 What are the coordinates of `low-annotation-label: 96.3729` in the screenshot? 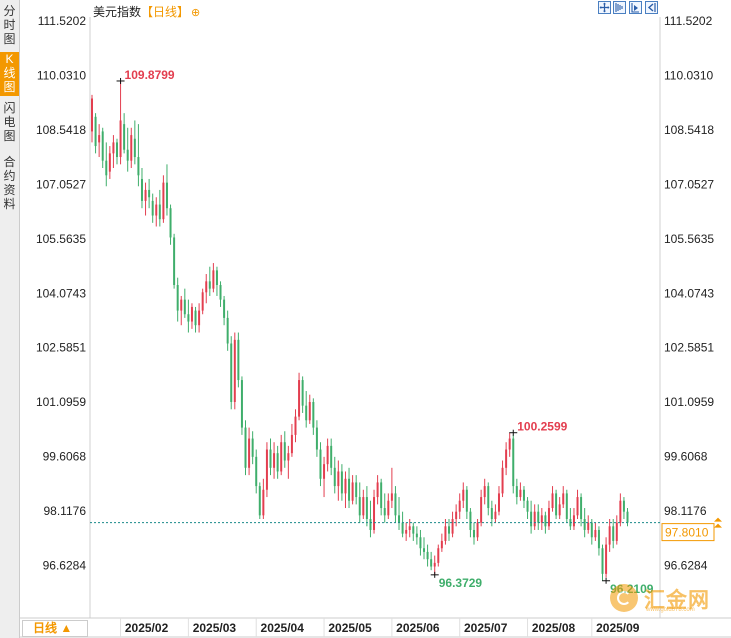 It's located at (461, 583).